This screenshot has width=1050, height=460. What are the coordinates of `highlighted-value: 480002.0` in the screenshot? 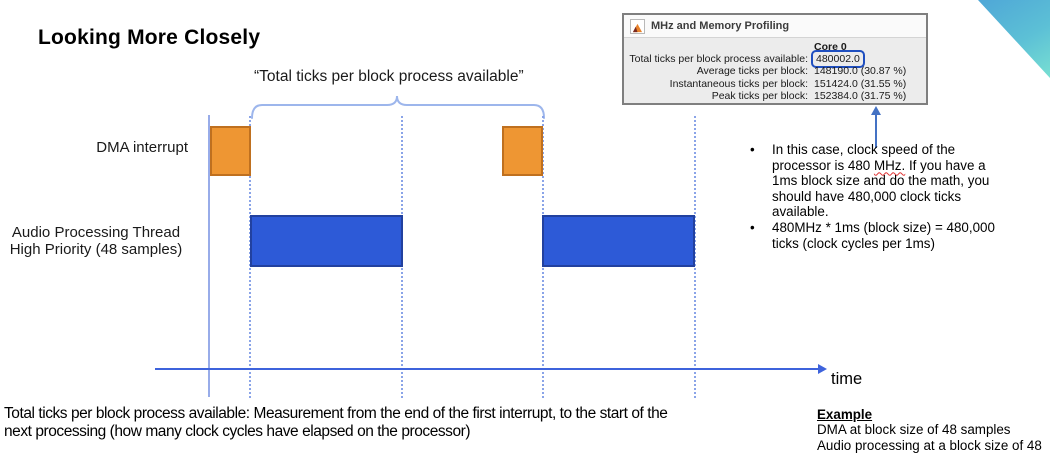 It's located at (838, 59).